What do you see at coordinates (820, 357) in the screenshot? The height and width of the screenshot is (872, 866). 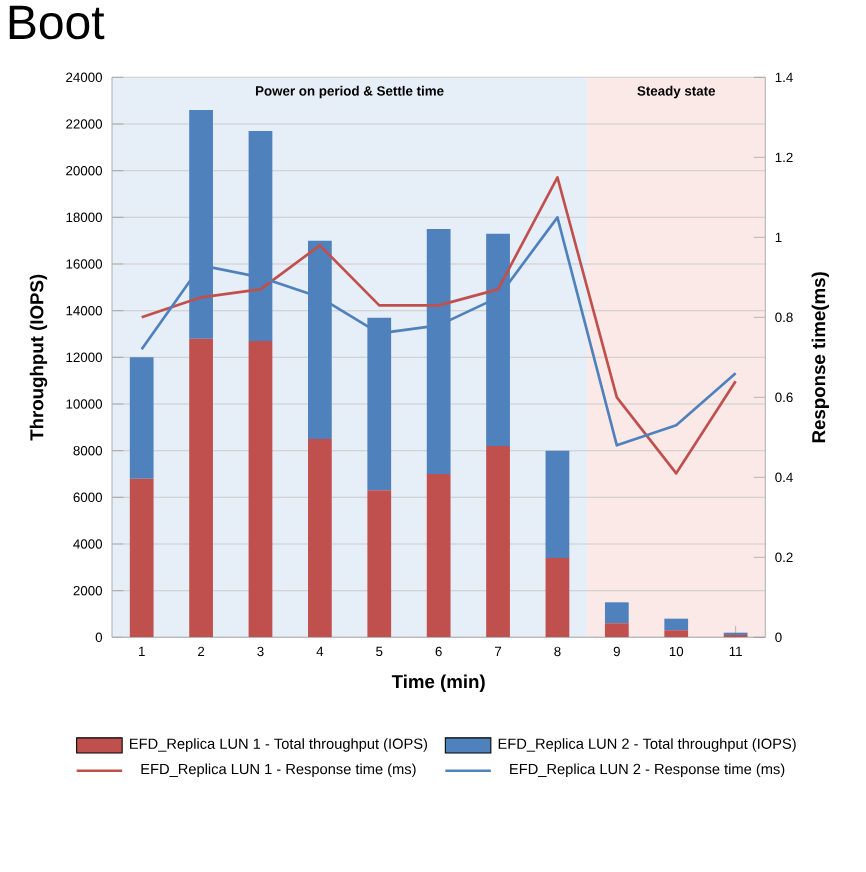 I see `y2-axis-title: Response time(ms)` at bounding box center [820, 357].